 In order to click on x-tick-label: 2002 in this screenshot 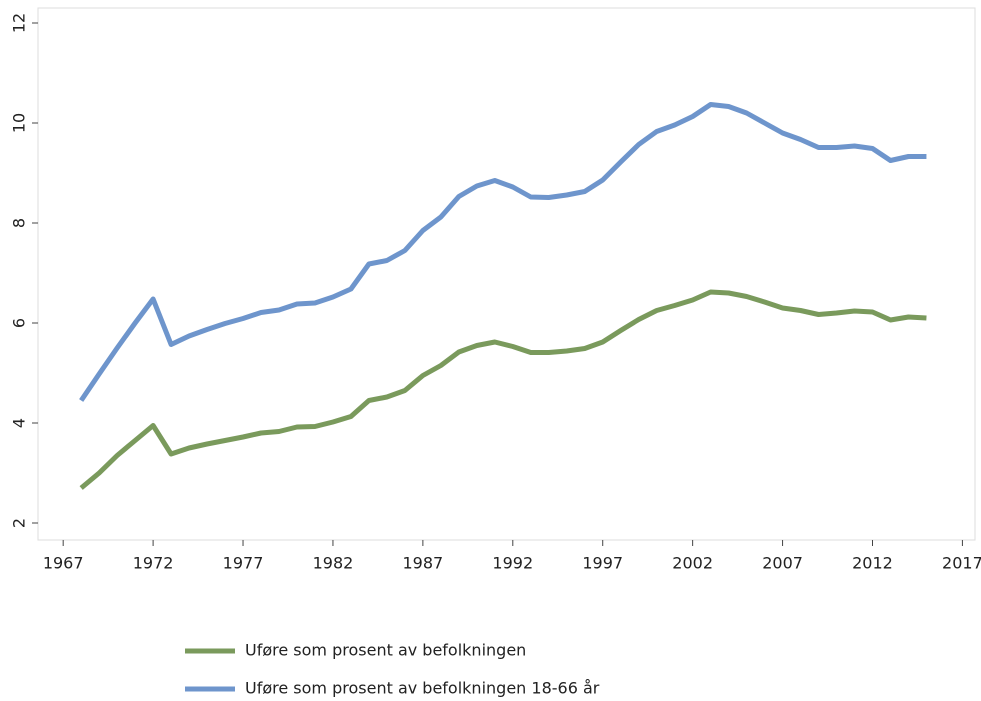, I will do `click(692, 563)`.